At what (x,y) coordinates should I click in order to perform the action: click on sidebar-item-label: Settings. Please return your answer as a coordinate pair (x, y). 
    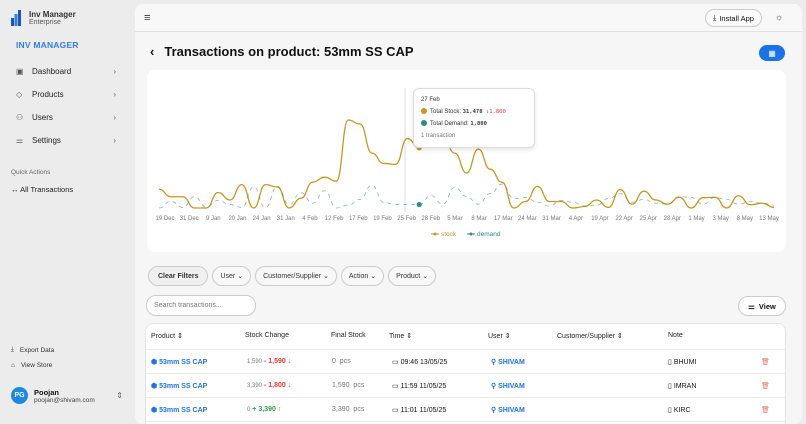
    Looking at the image, I should click on (46, 140).